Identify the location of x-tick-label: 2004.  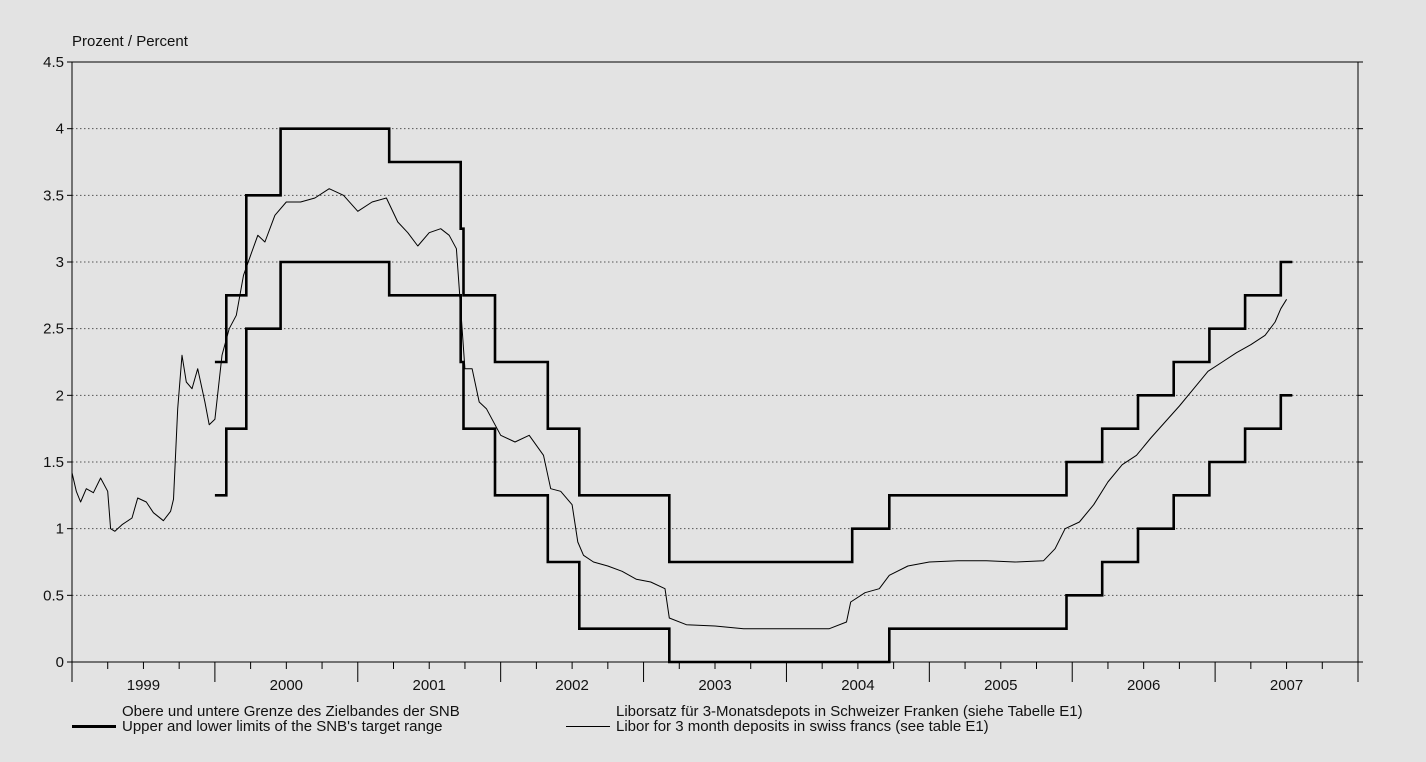
(857, 685).